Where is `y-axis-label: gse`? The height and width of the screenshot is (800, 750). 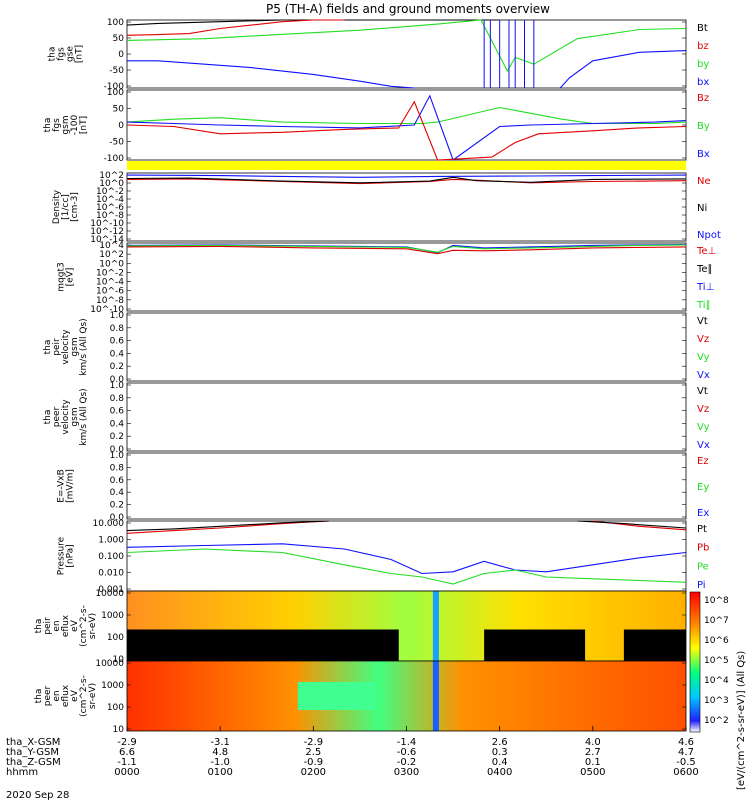
y-axis-label: gse is located at coordinates (71, 54).